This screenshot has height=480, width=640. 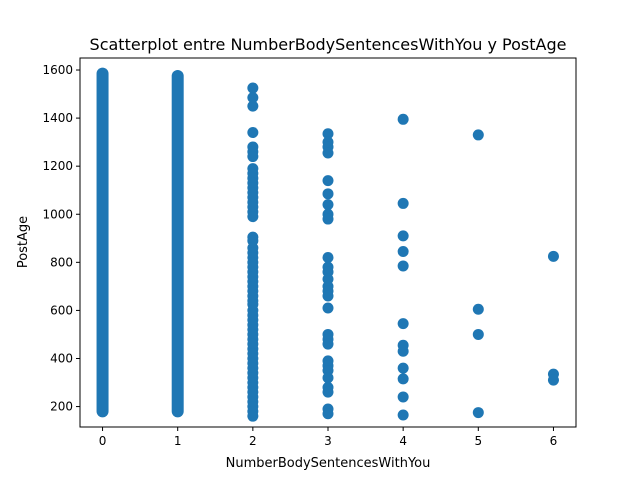 I want to click on y-tick-label: 600, so click(x=61, y=310).